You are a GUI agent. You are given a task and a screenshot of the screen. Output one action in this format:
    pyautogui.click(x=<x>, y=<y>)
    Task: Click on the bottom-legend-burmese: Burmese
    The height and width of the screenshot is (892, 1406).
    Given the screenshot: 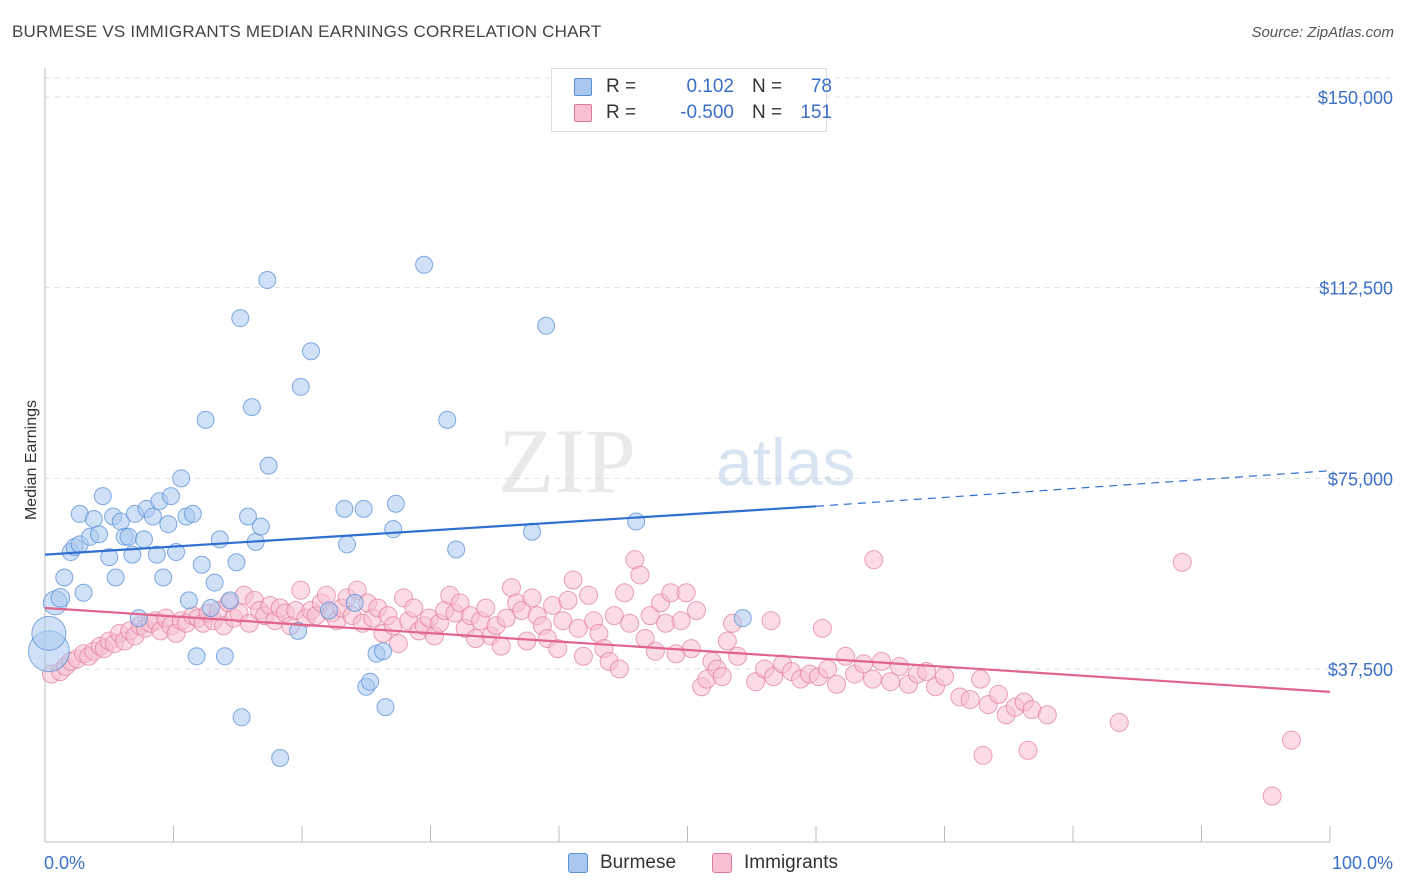 What is the action you would take?
    pyautogui.click(x=622, y=863)
    